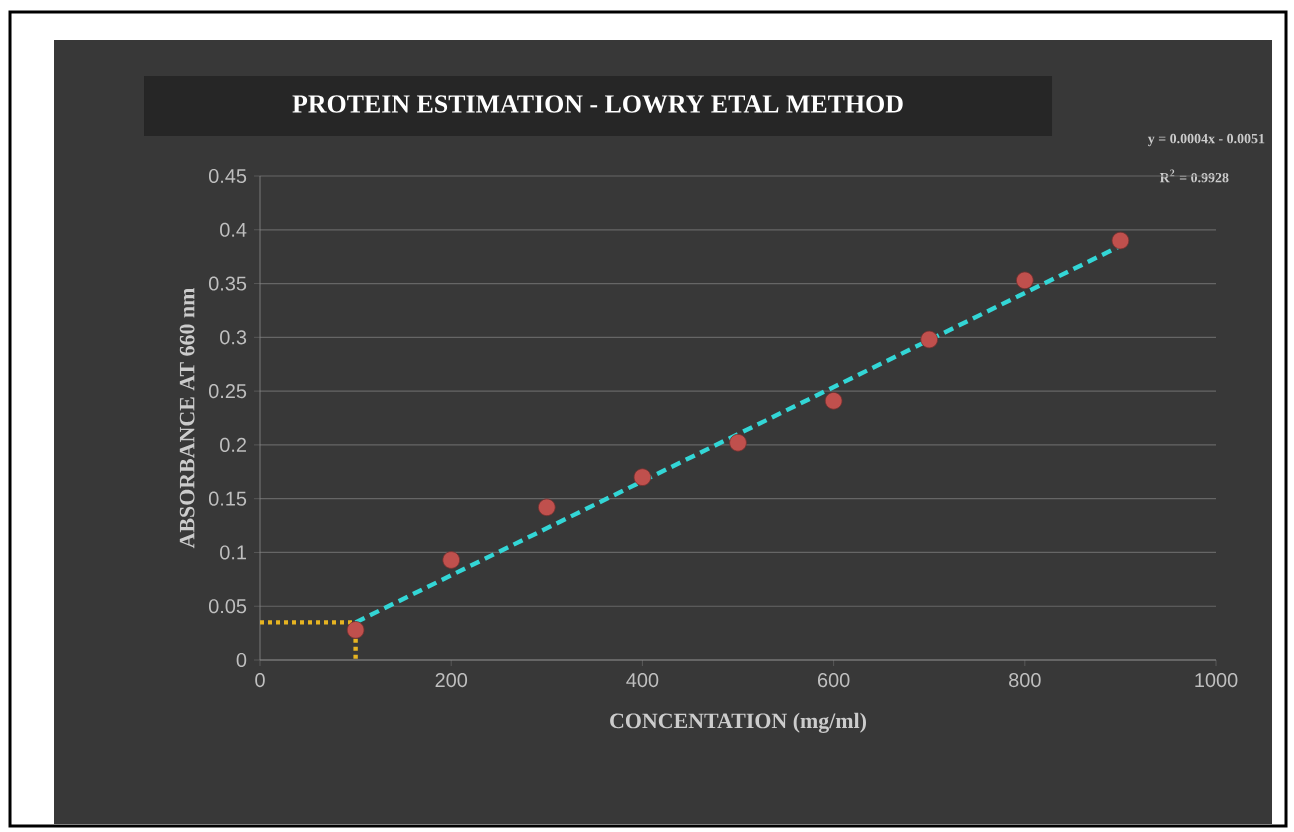 This screenshot has width=1294, height=832. I want to click on x-tick-label: 0, so click(260, 680).